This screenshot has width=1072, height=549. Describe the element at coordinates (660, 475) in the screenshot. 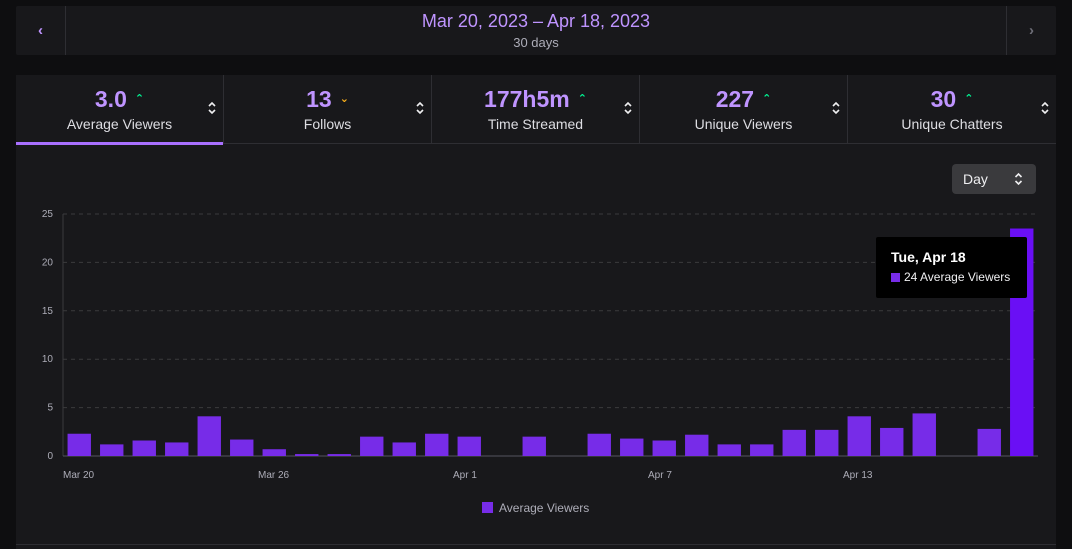

I see `x-tick-label: Apr 7` at that location.